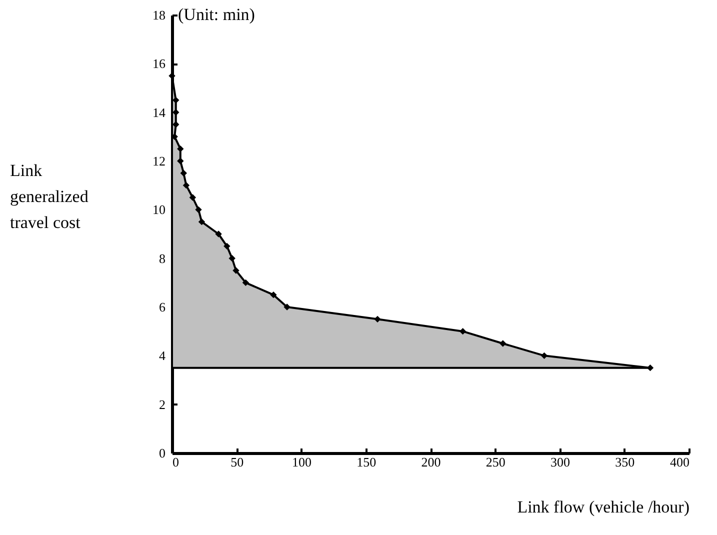 This screenshot has height=535, width=717. I want to click on y-axis-title: Link generalized travel cost, so click(50, 197).